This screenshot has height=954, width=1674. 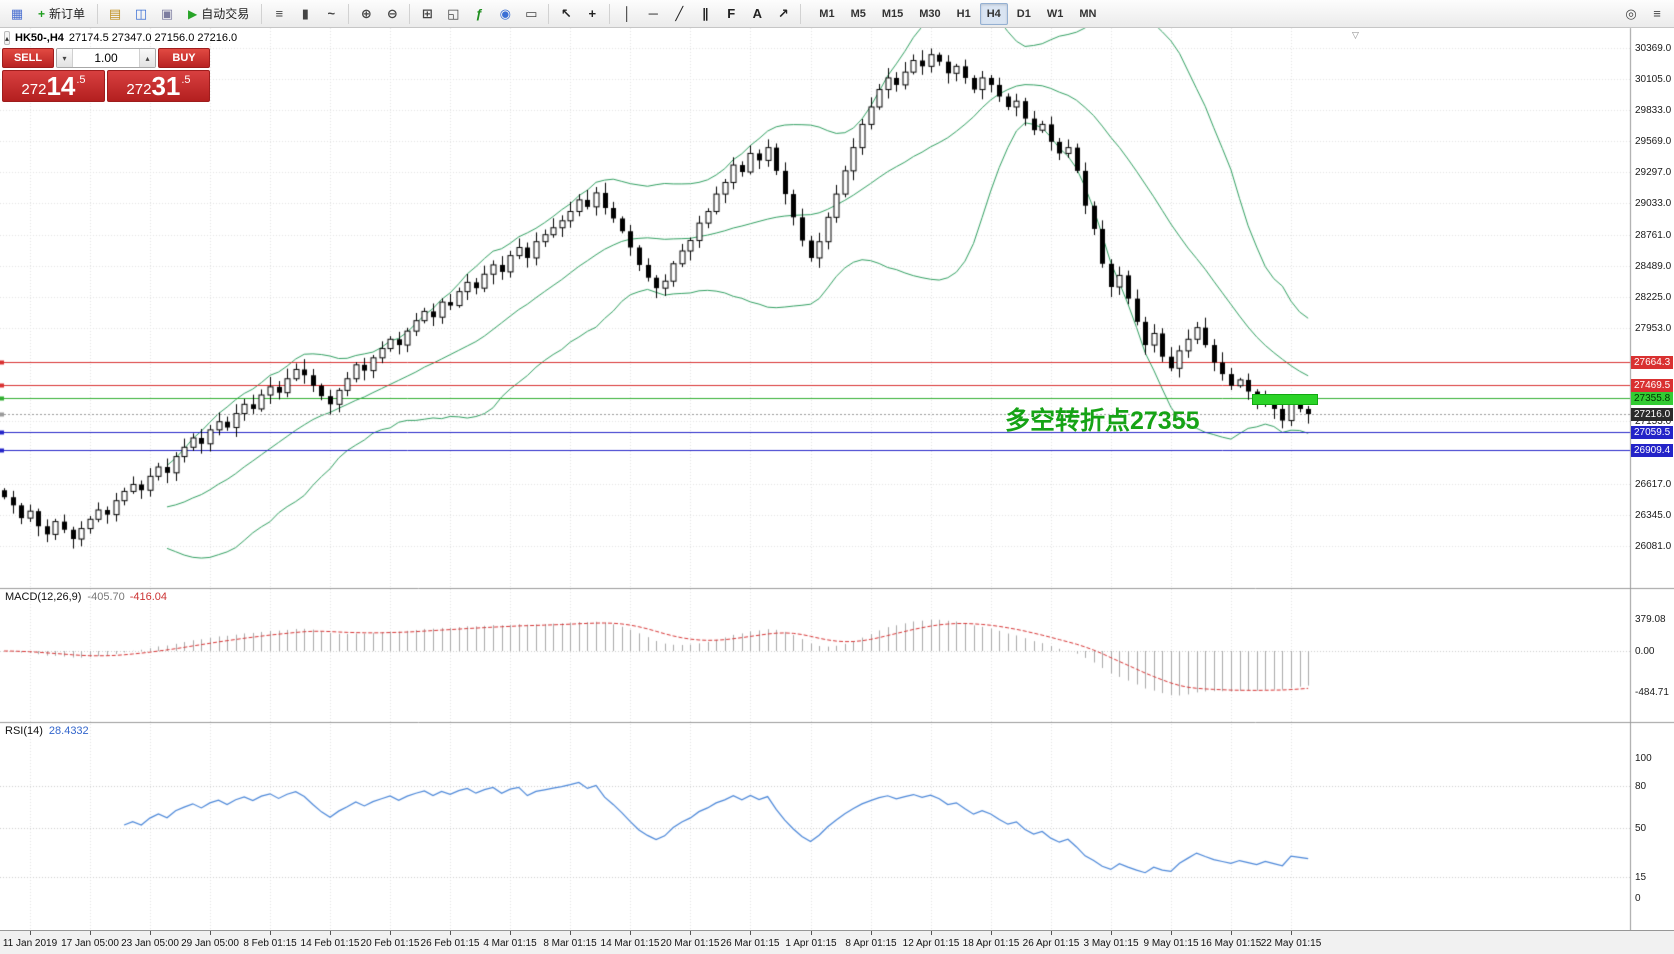 What do you see at coordinates (1653, 203) in the screenshot?
I see `price-axis-label: 29033.0` at bounding box center [1653, 203].